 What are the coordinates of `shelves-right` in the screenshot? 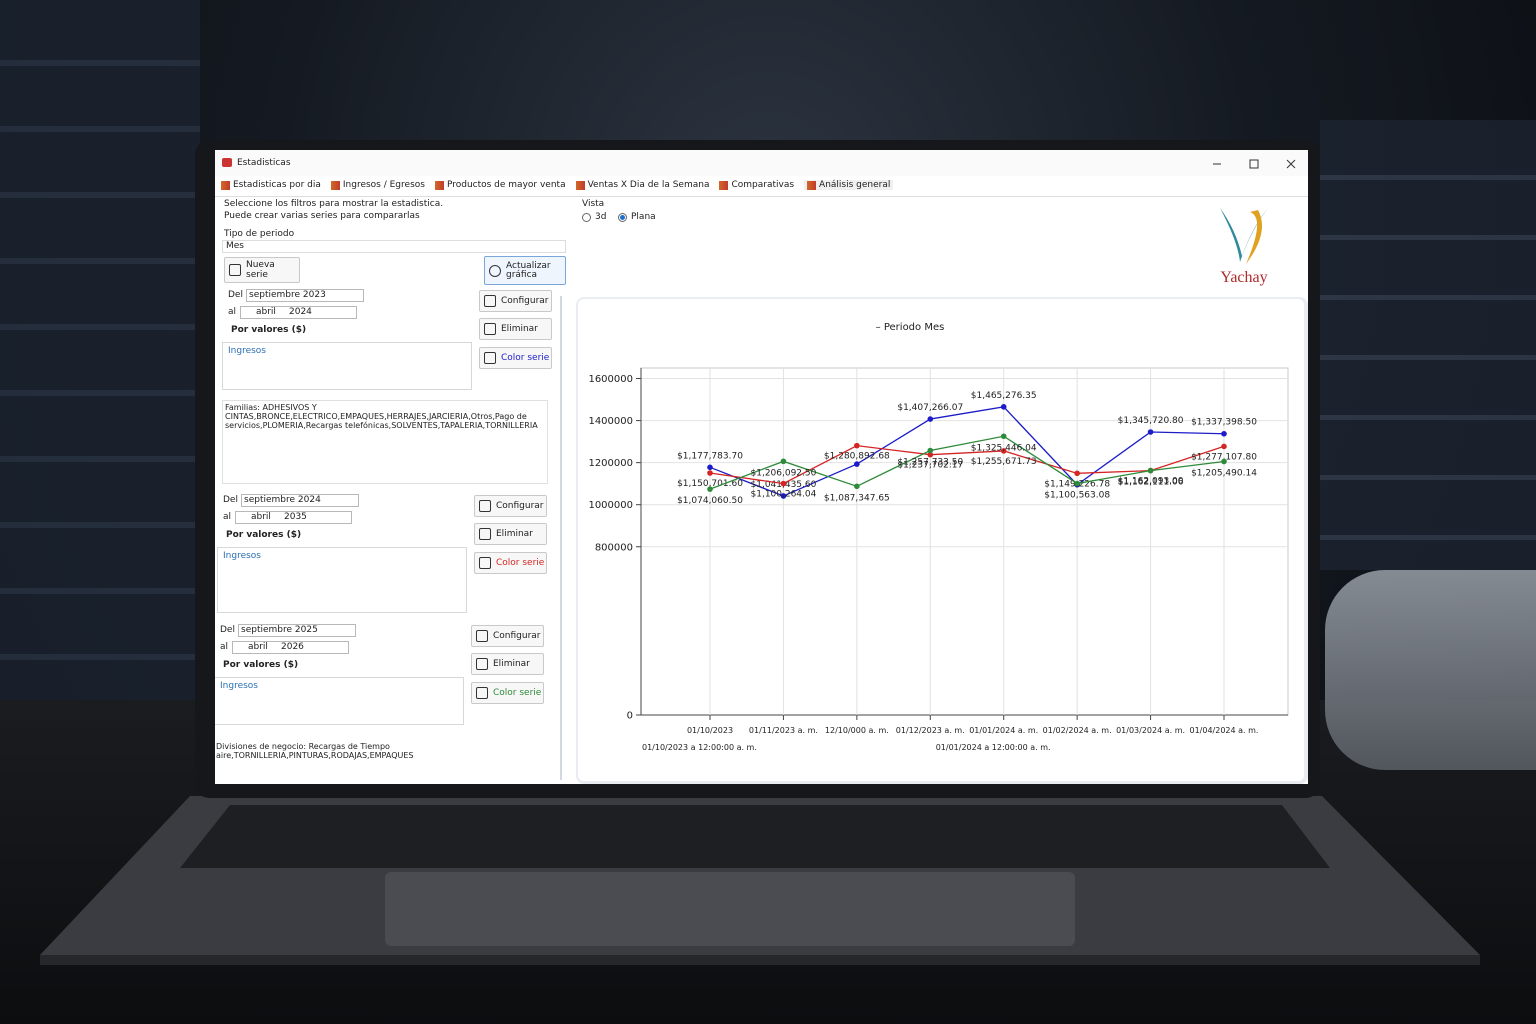 It's located at (1428, 345).